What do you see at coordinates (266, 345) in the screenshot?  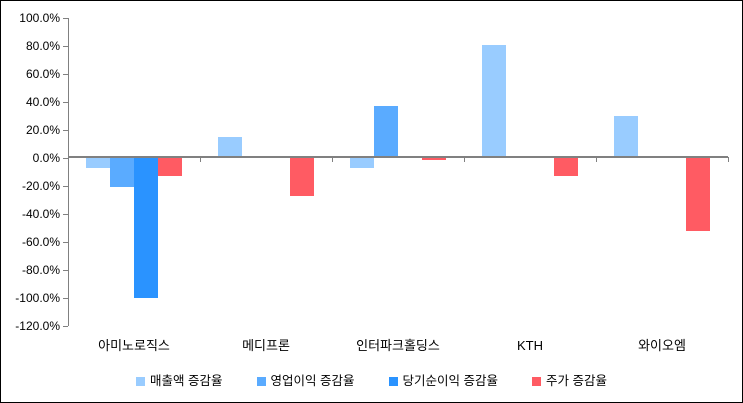 I see `x-axis-category-label: 메디프론` at bounding box center [266, 345].